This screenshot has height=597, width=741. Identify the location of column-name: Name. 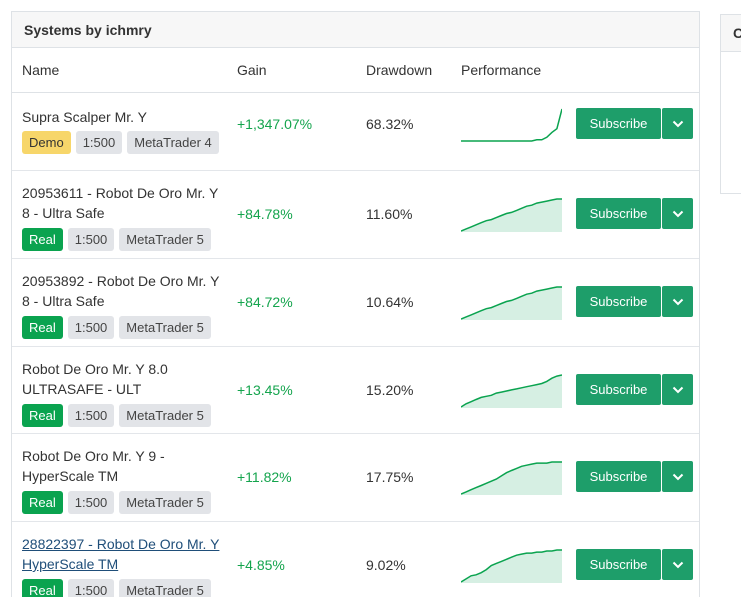
(41, 69).